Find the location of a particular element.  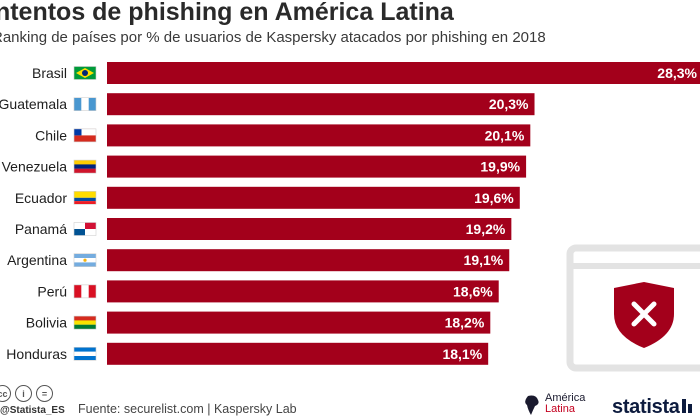

argentina-flag-icon is located at coordinates (85, 260).